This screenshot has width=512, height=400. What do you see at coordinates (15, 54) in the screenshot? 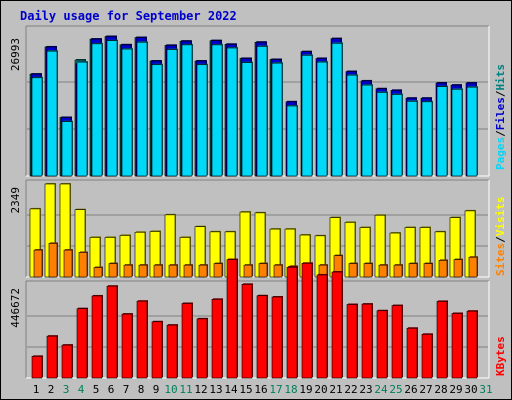
I see `y-axis-max-label: 26993` at bounding box center [15, 54].